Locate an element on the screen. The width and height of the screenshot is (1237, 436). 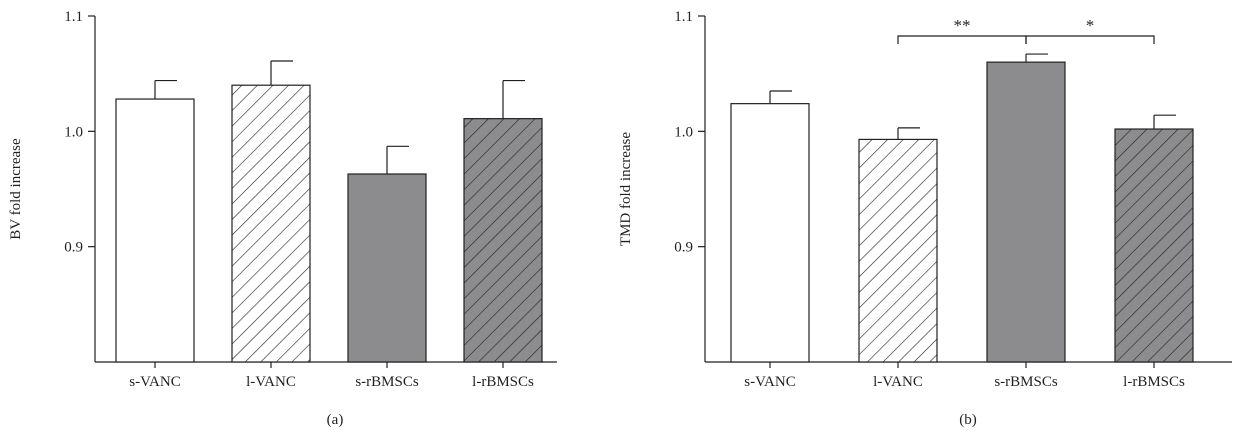
y-axis-label: TMD fold increase is located at coordinates (626, 189).